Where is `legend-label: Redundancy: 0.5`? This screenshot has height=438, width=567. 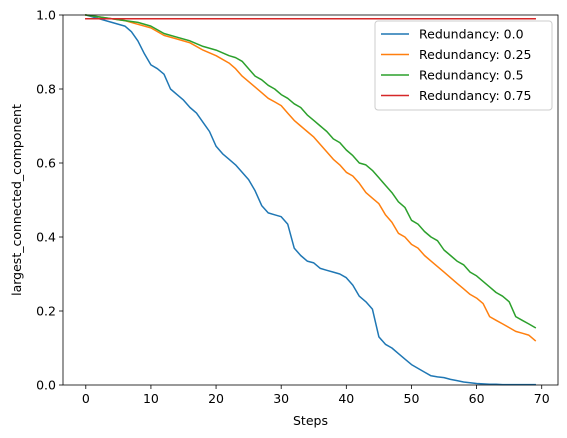 legend-label: Redundancy: 0.5 is located at coordinates (471, 75).